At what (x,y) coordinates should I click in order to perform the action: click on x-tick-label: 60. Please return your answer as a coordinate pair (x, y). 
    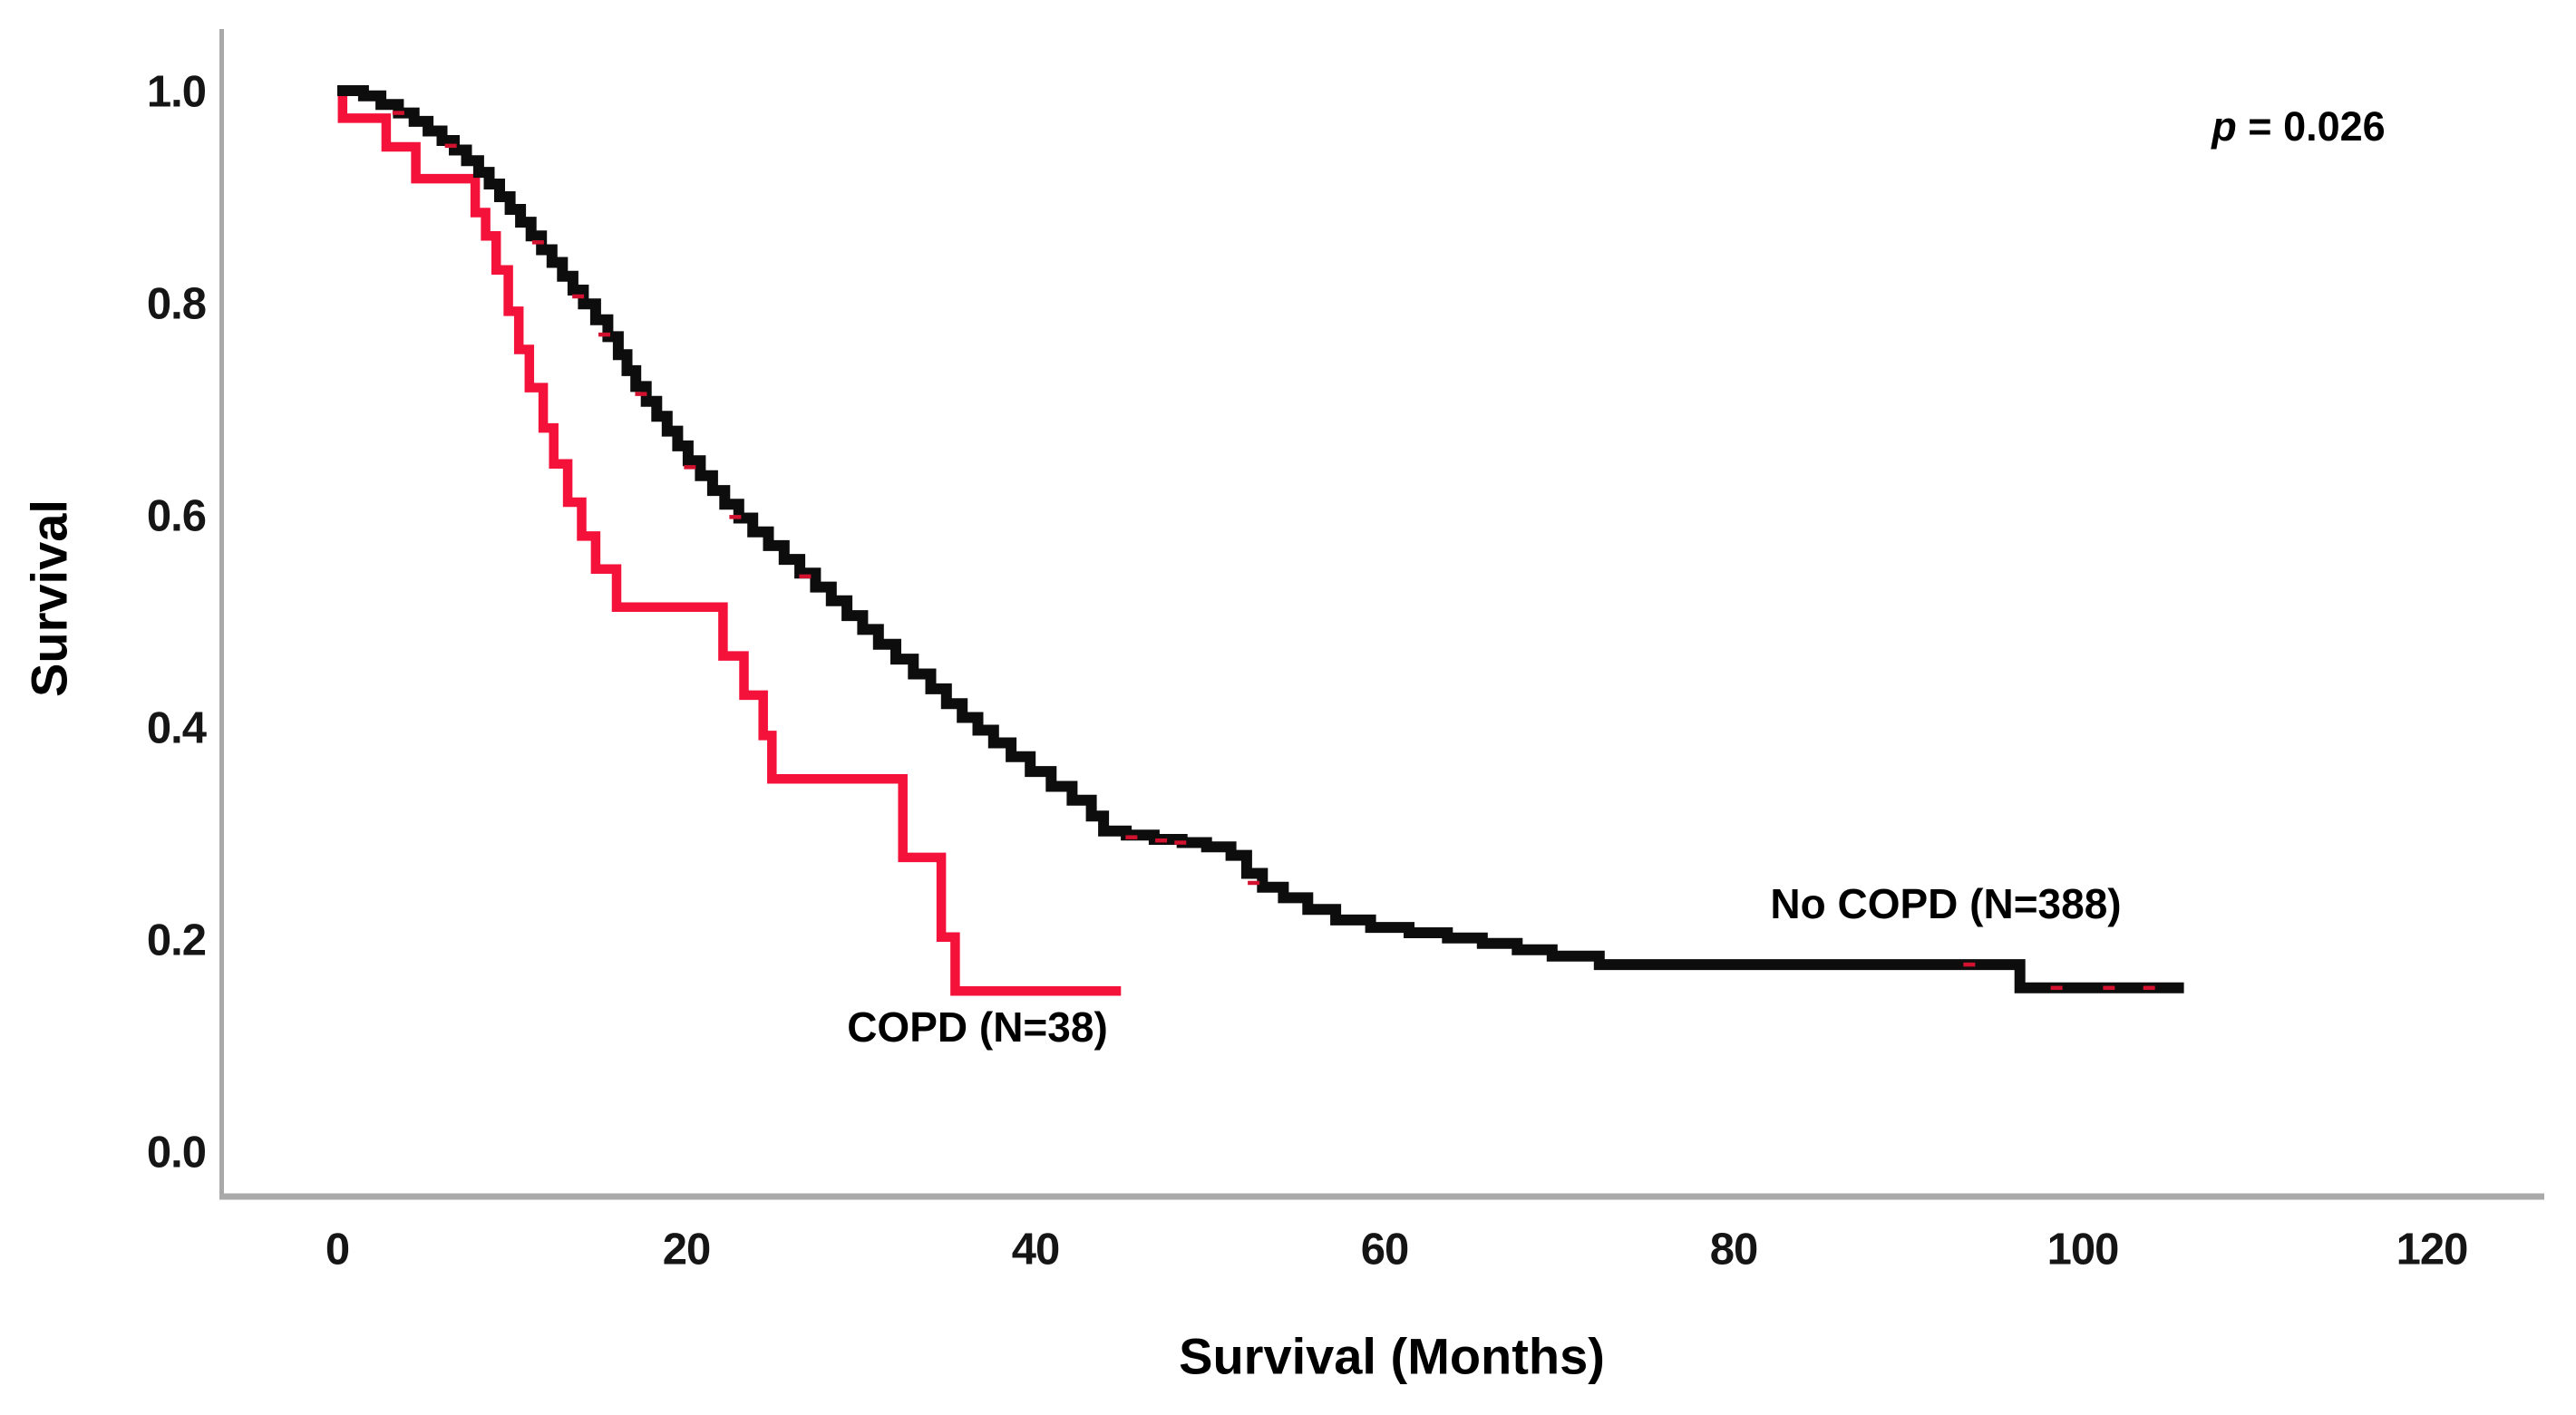
    Looking at the image, I should click on (1385, 1250).